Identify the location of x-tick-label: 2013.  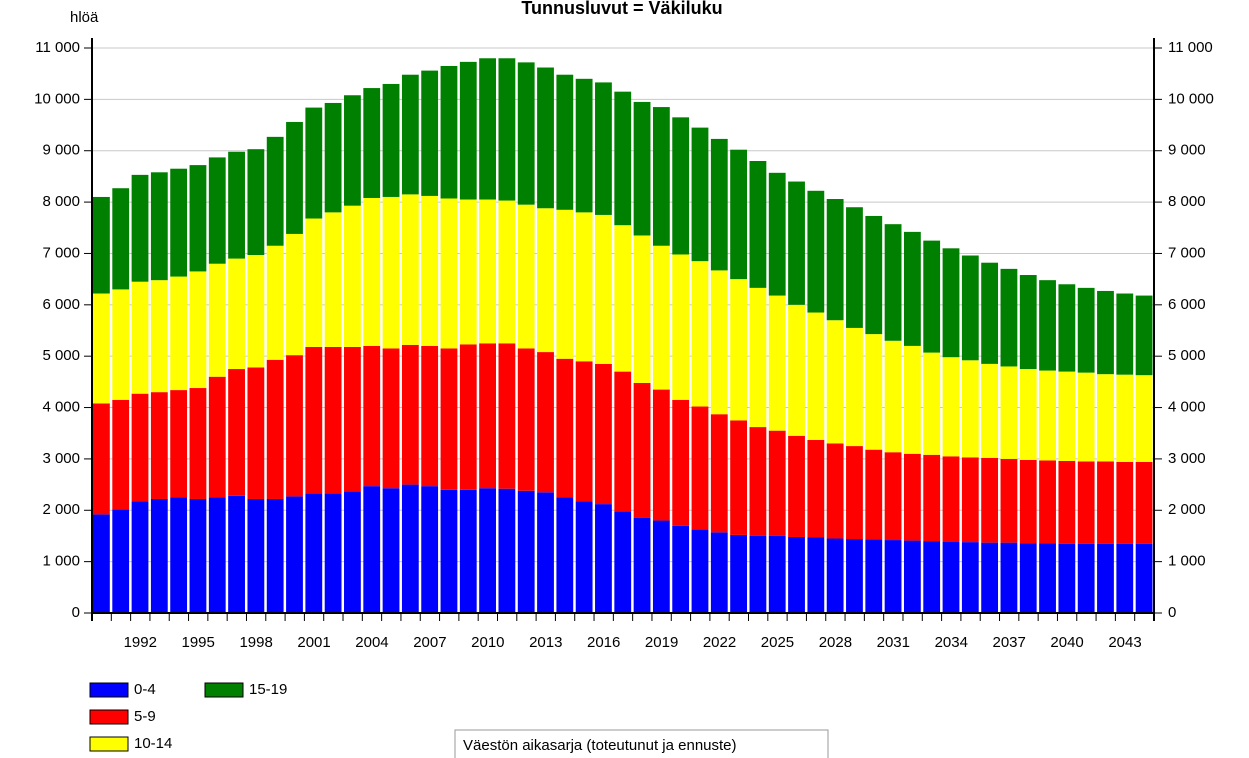
(545, 642).